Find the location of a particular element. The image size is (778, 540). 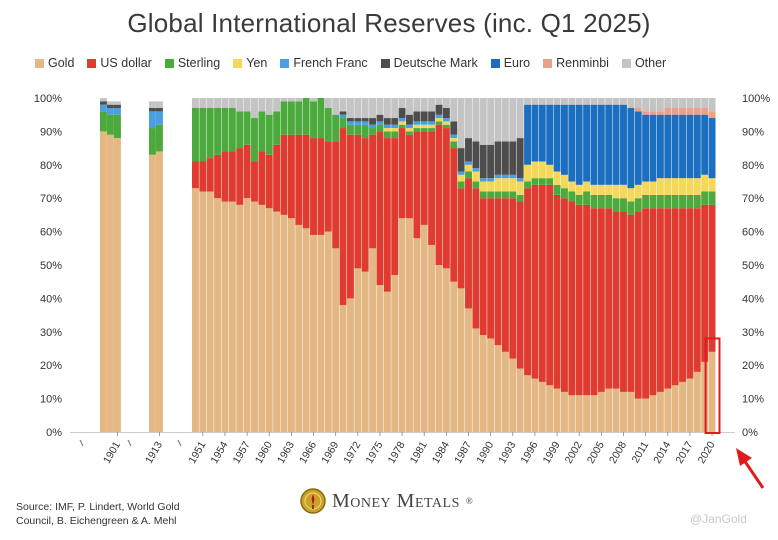

bar-segment-2015-other is located at coordinates (675, 103).